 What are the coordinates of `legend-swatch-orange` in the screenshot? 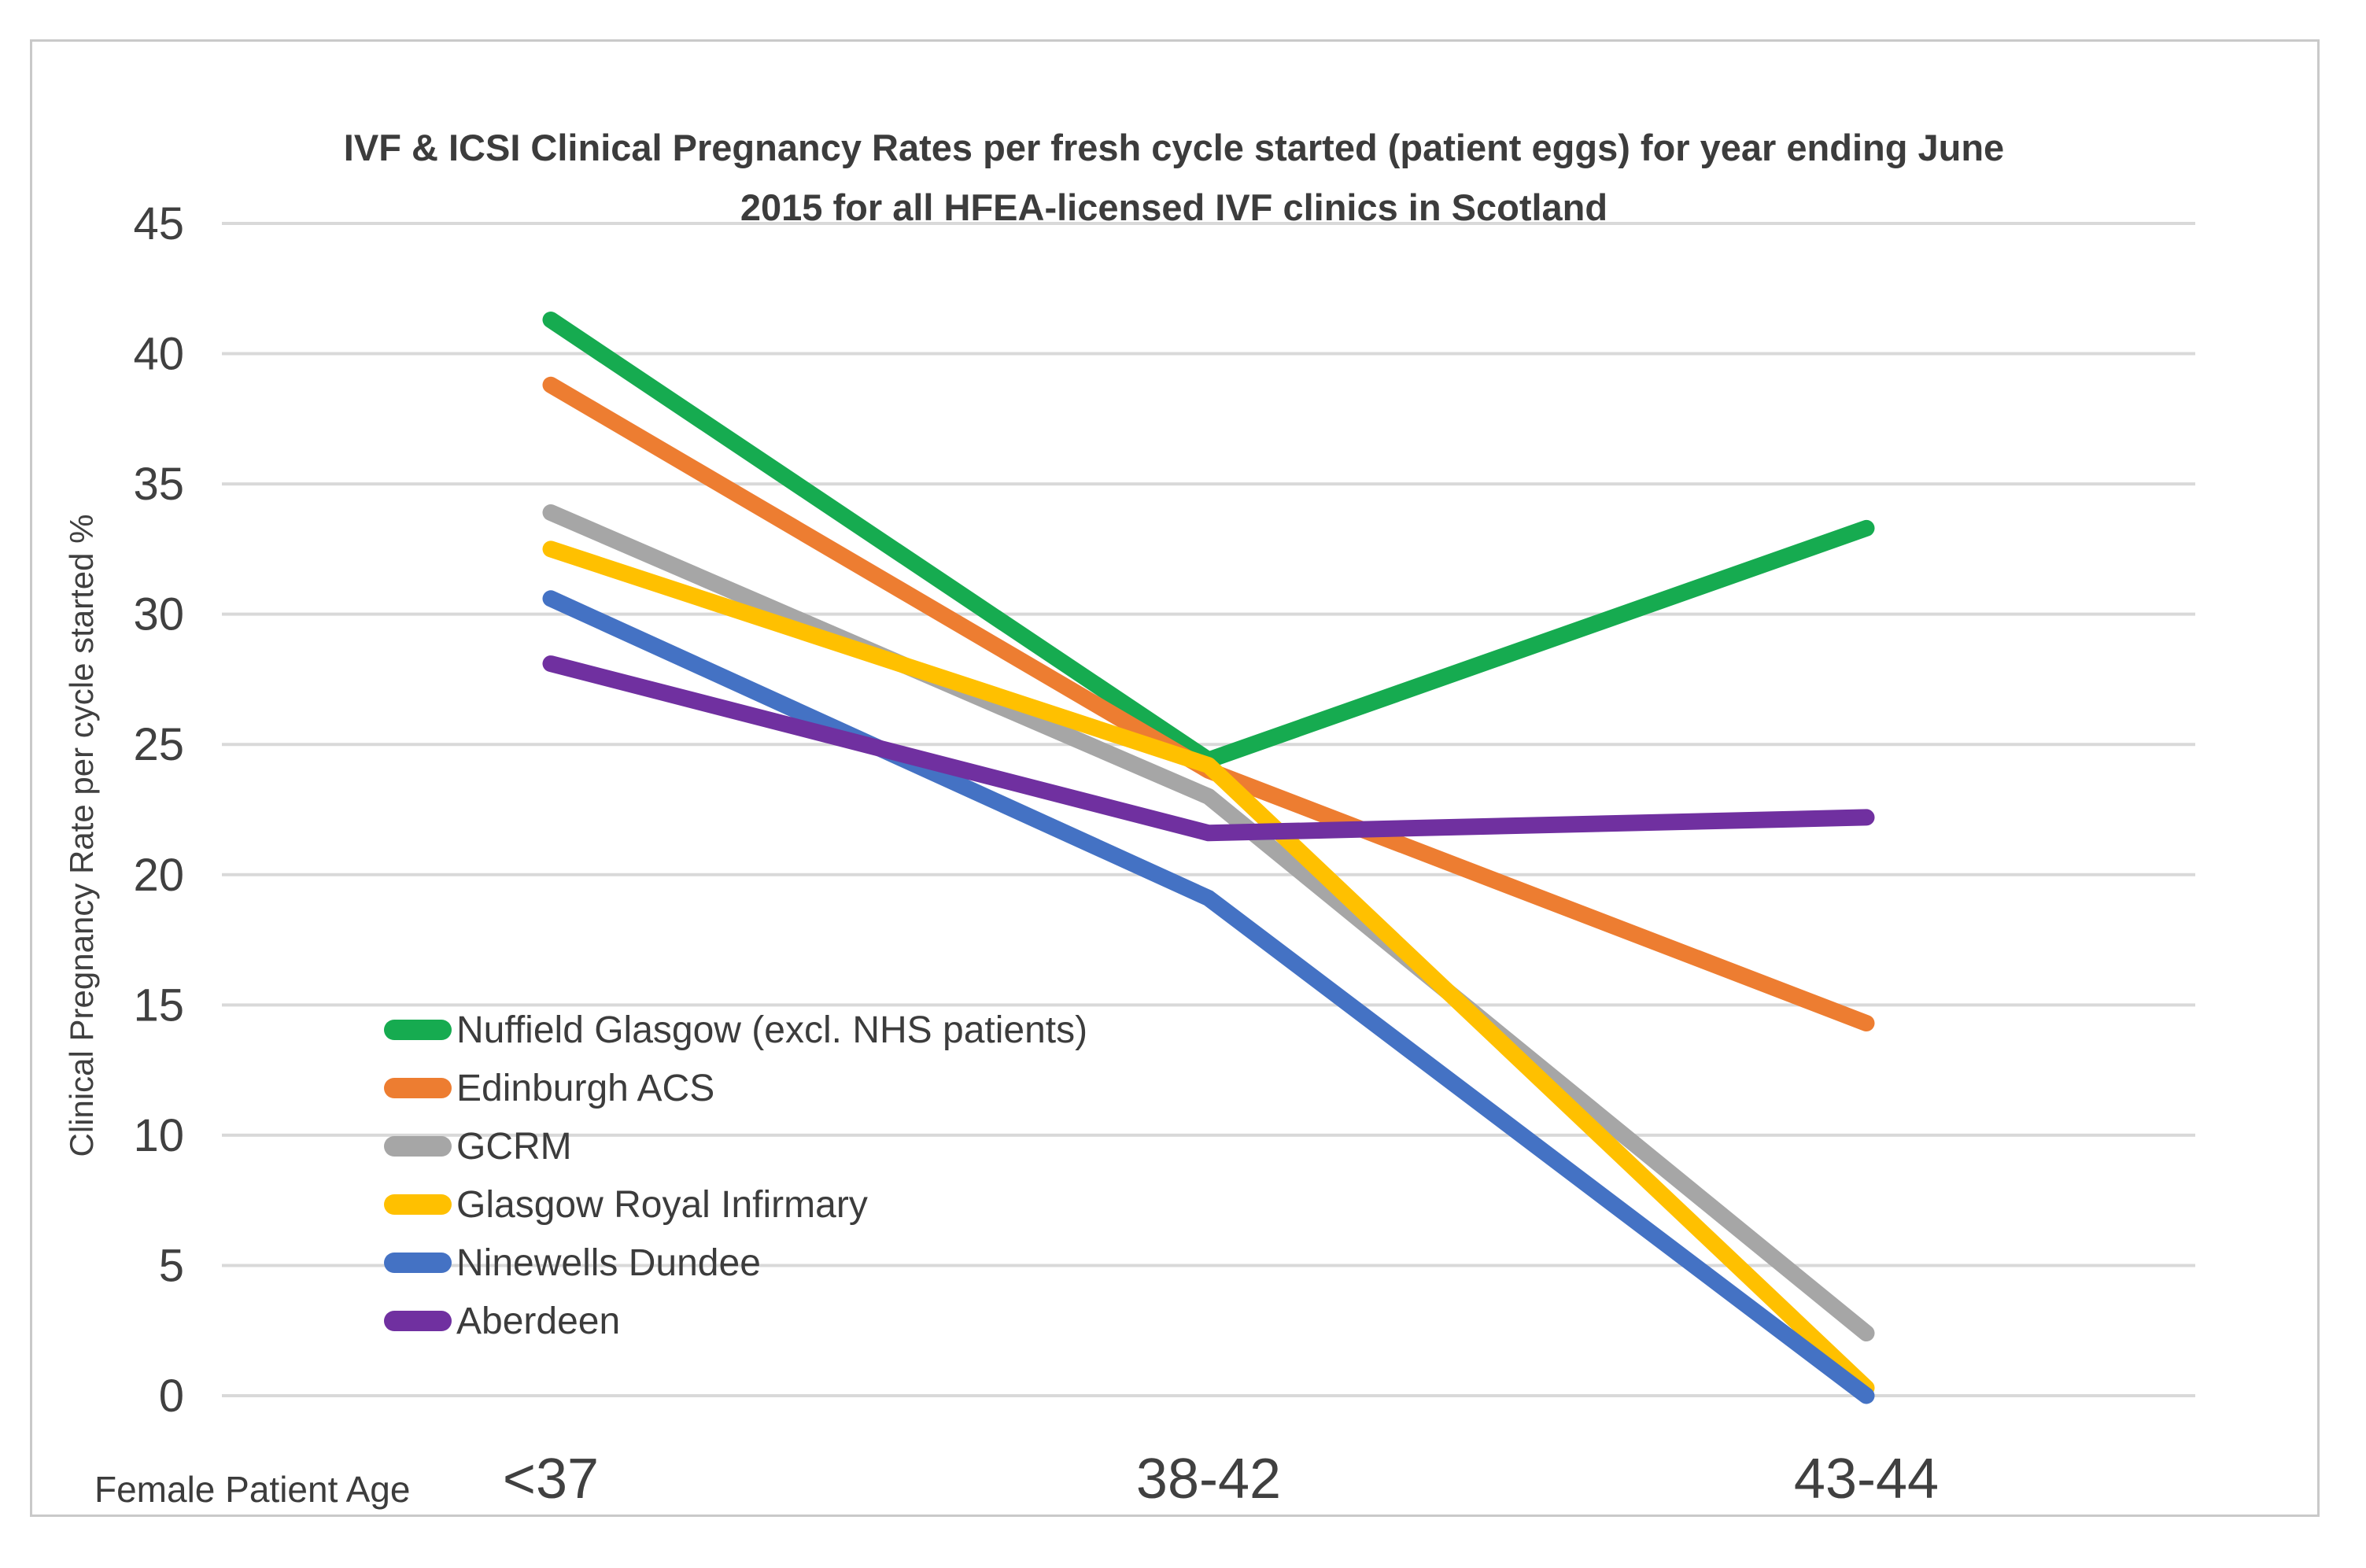 It's located at (418, 1088).